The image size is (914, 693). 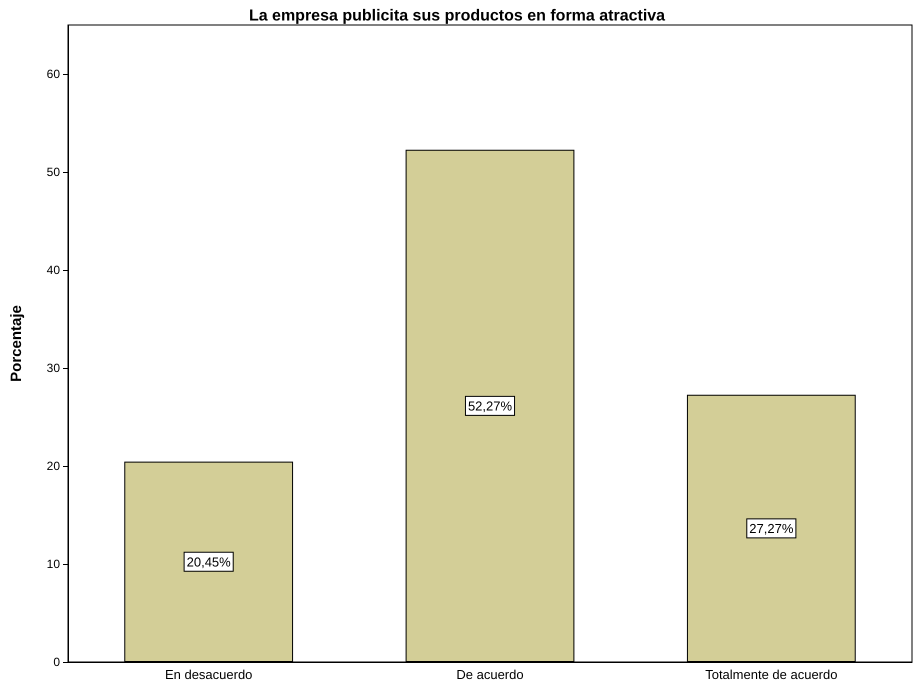 I want to click on x-tick-label: En desacuerdo, so click(x=208, y=674).